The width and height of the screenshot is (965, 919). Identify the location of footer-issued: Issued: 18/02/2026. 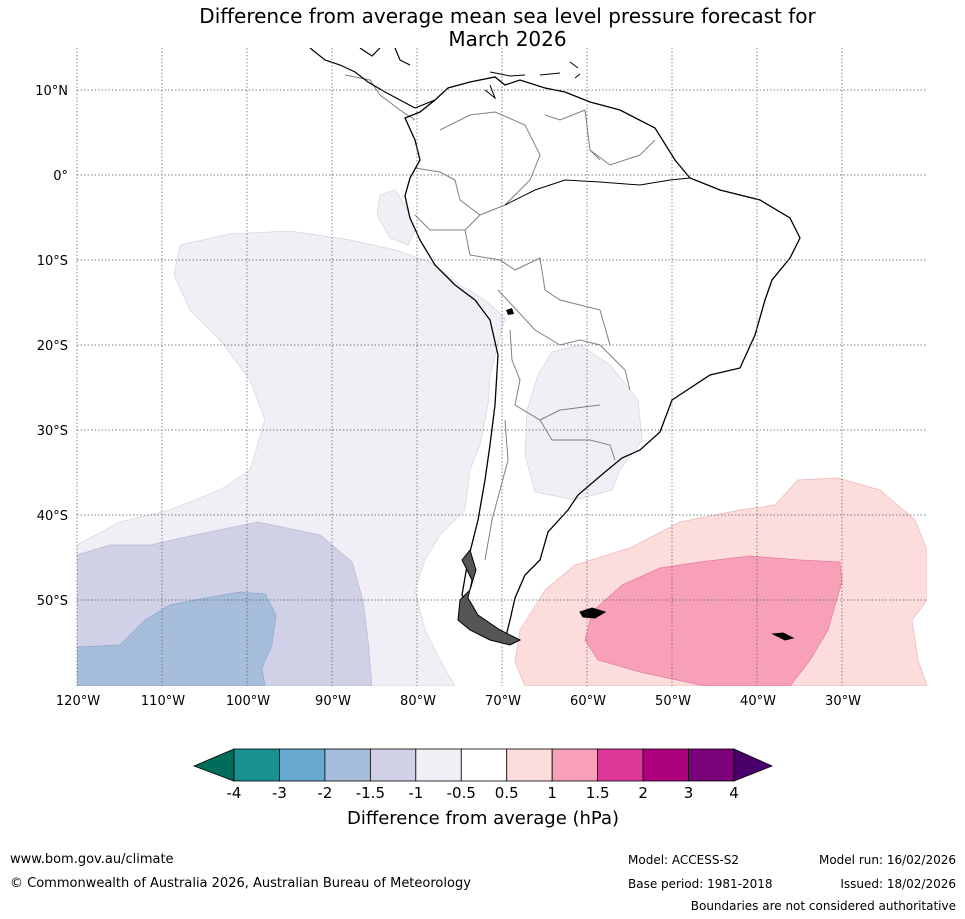
(898, 884).